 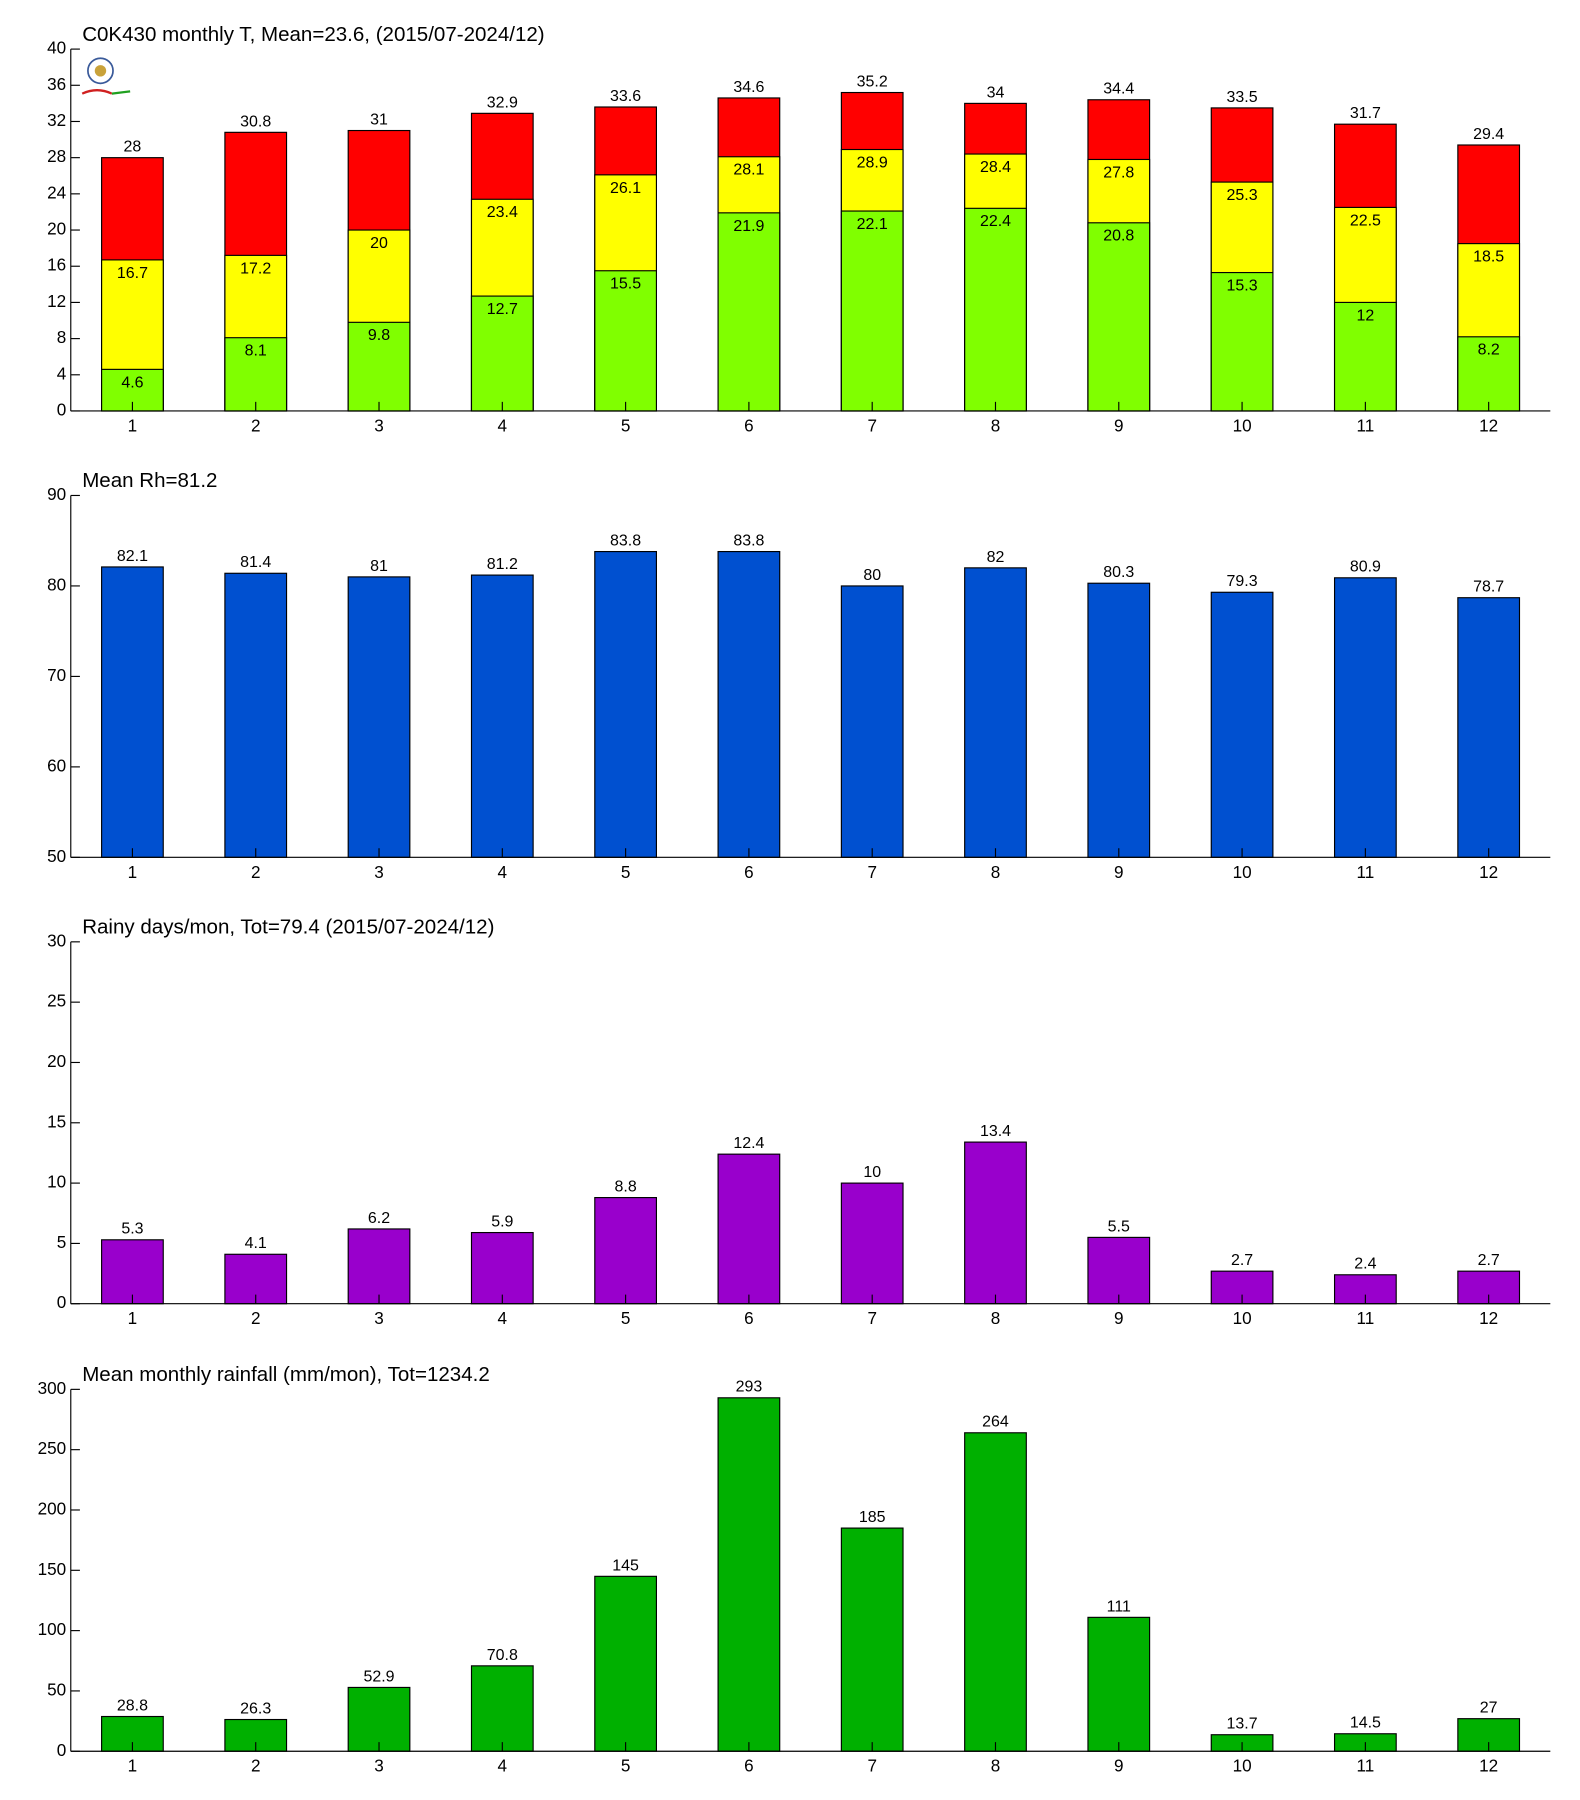 I want to click on y-tick-label: 25, so click(x=56, y=1001).